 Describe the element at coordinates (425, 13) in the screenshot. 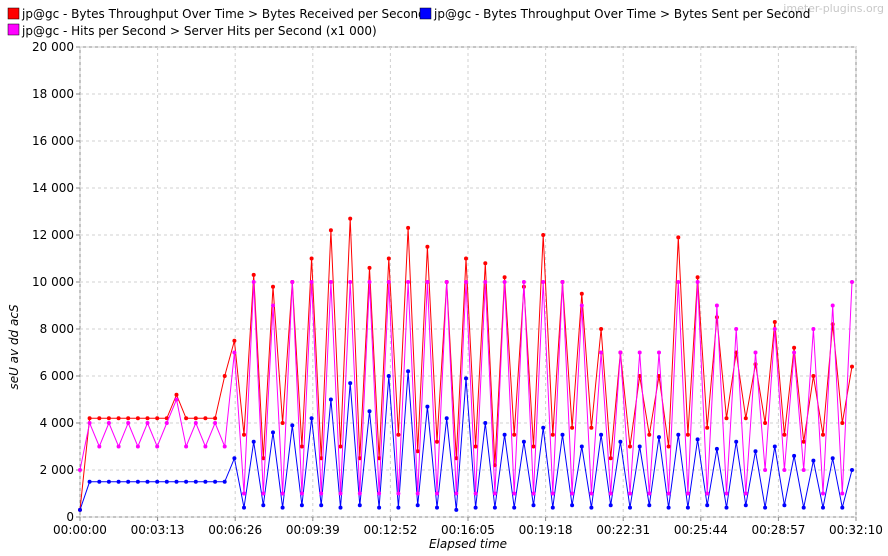

I see `legend-swatch-bytes-sent` at that location.